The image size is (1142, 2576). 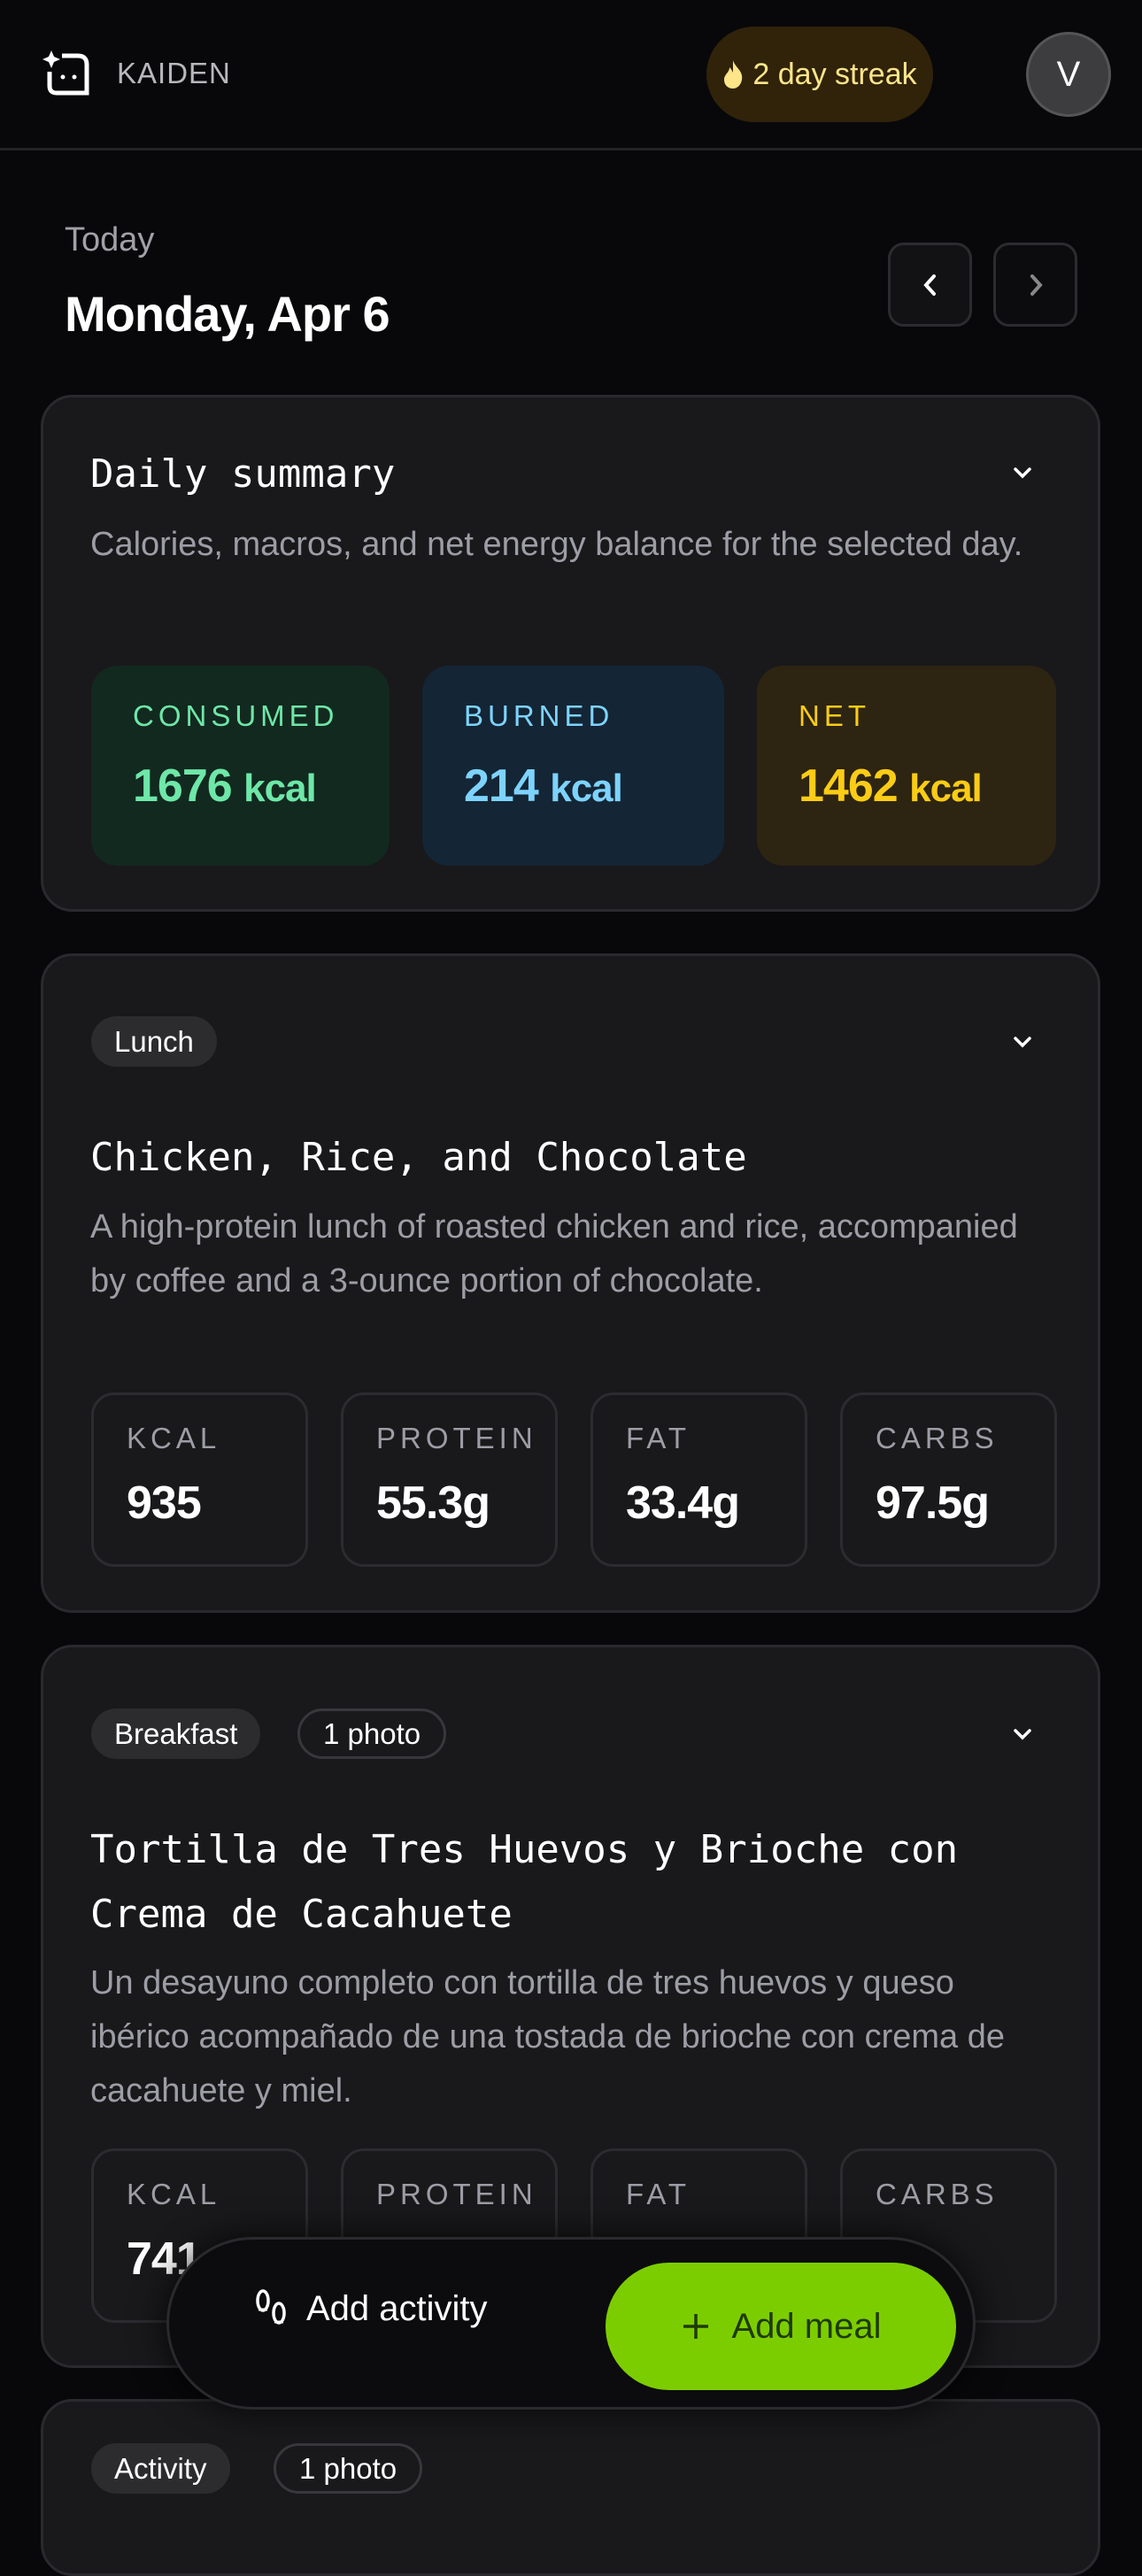 I want to click on page-title: Monday, Apr 6, so click(x=227, y=314).